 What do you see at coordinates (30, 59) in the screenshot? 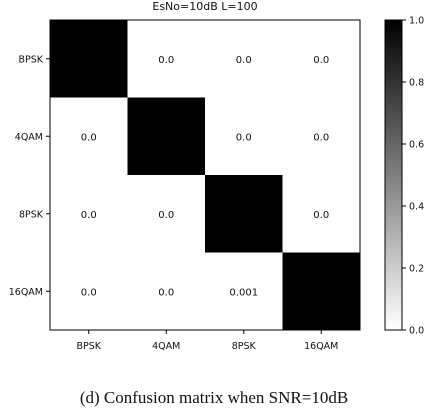
I see `y-tick-label: BPSK` at bounding box center [30, 59].